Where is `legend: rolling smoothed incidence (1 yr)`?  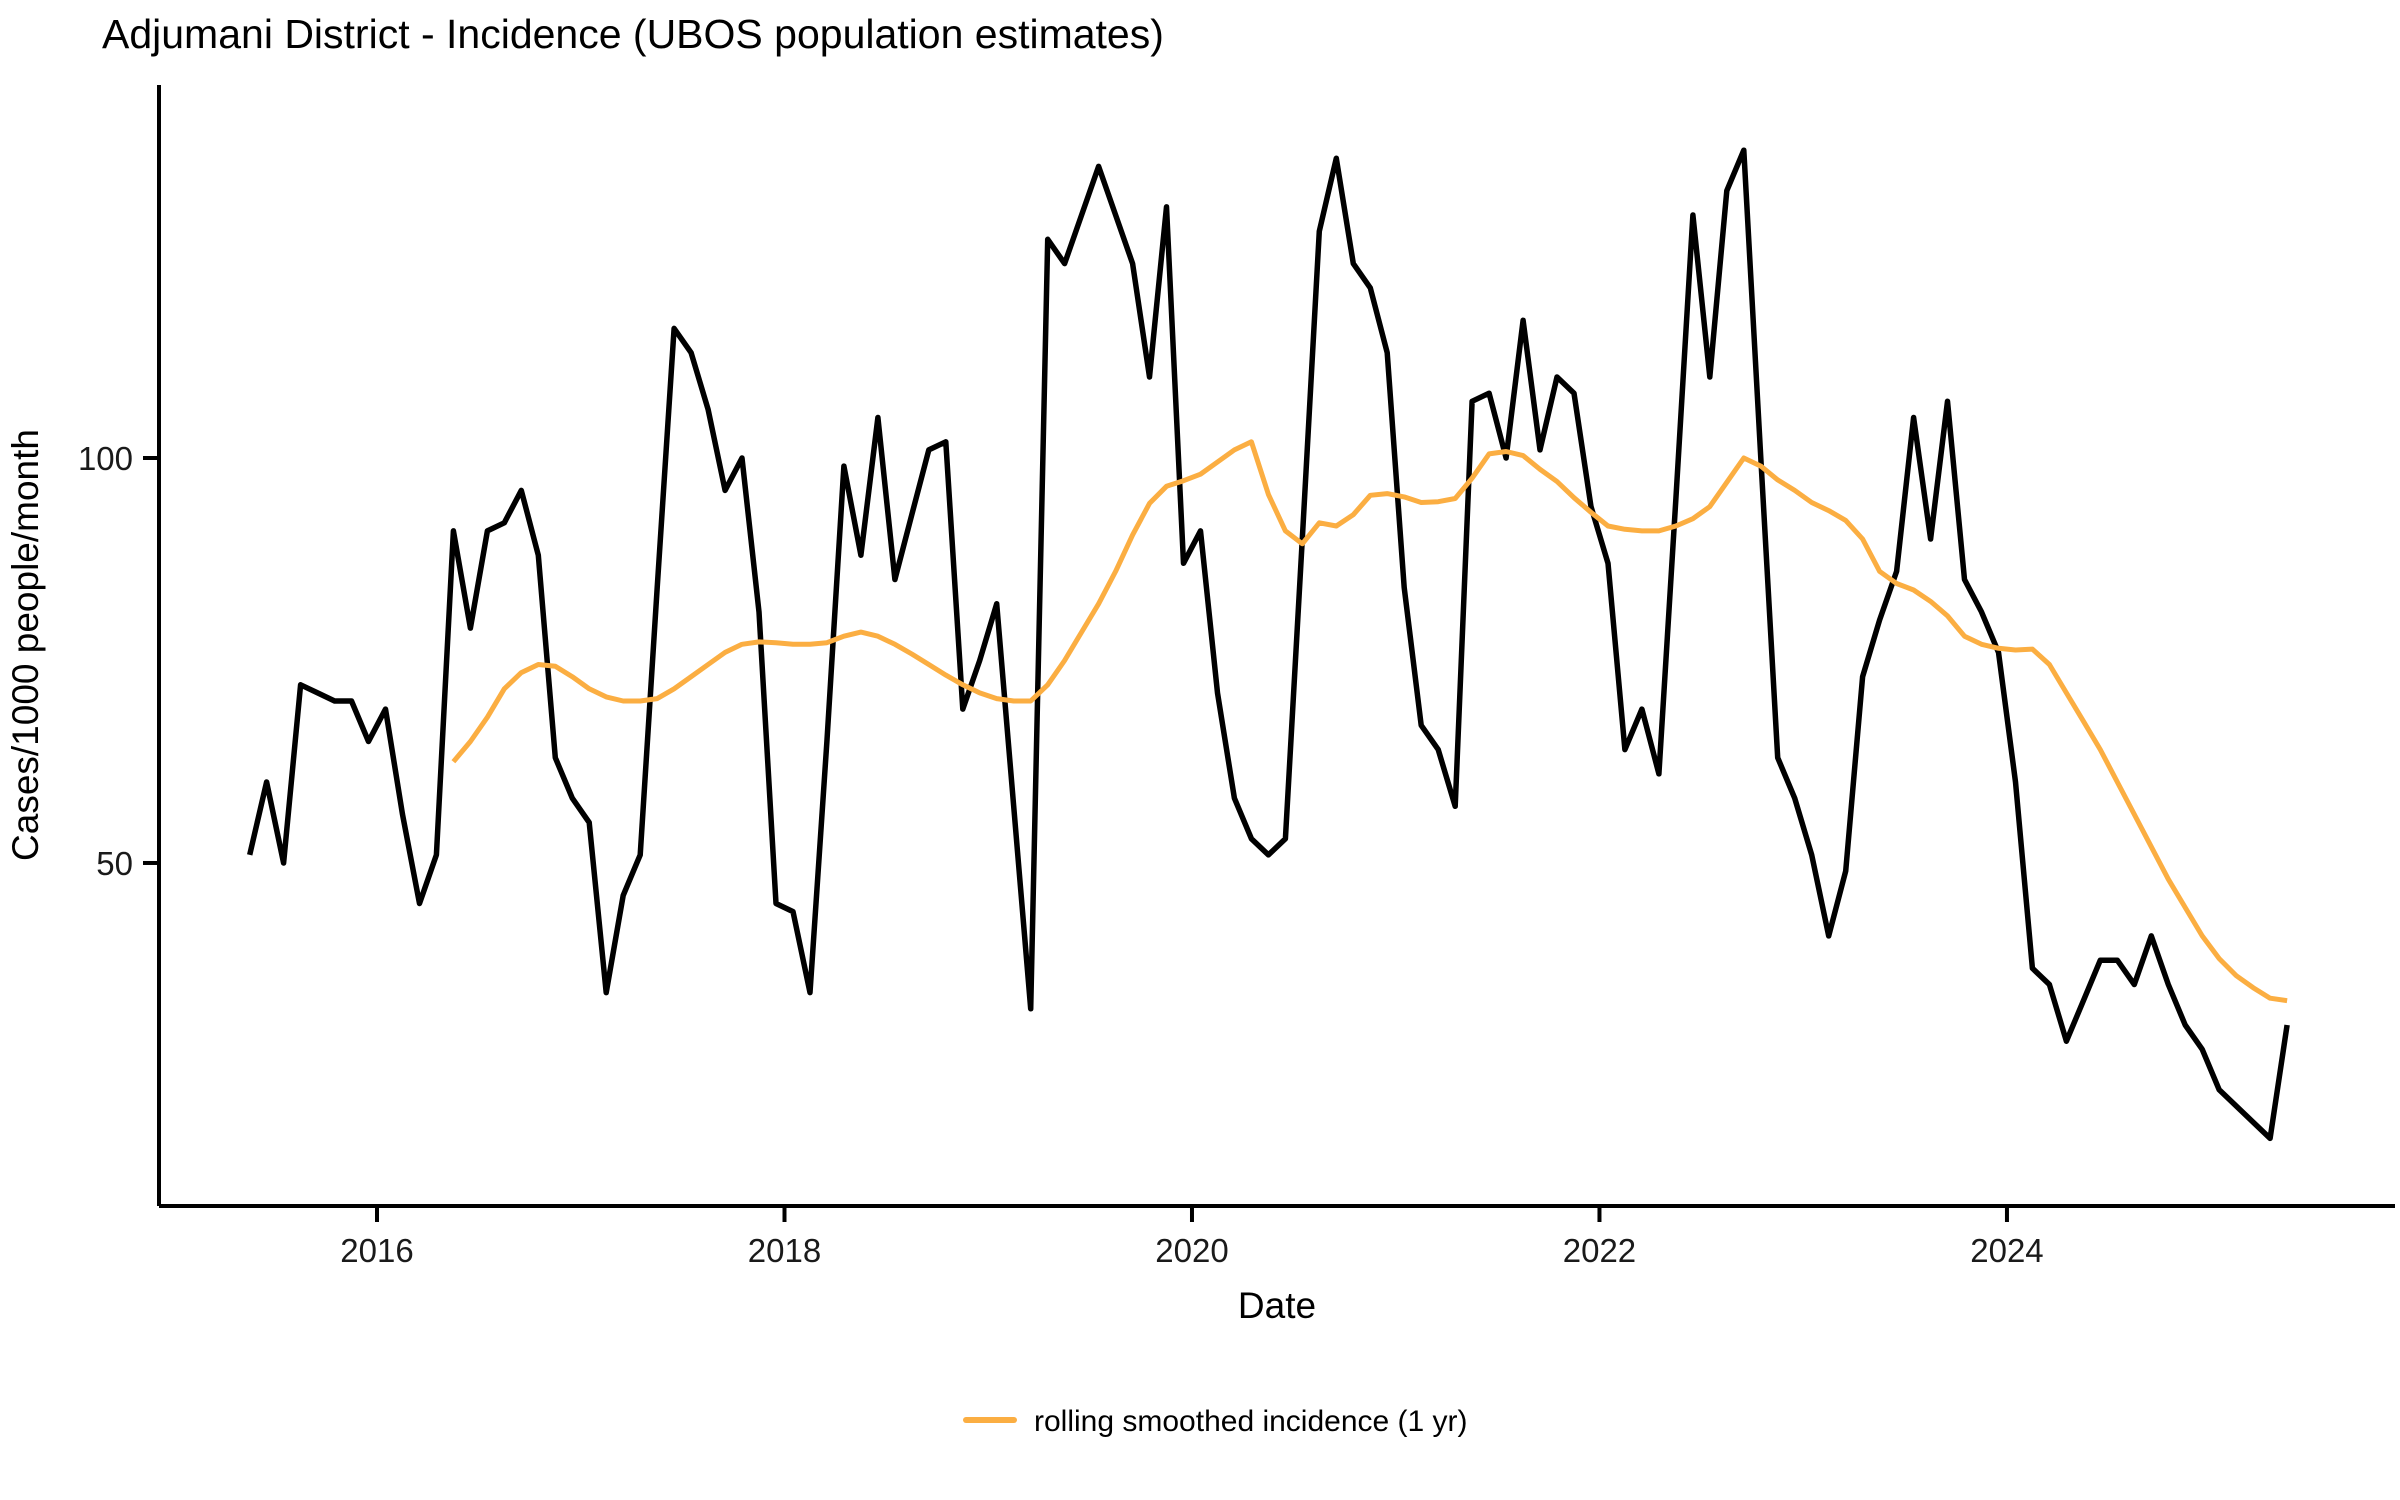 legend: rolling smoothed incidence (1 yr) is located at coordinates (1215, 1421).